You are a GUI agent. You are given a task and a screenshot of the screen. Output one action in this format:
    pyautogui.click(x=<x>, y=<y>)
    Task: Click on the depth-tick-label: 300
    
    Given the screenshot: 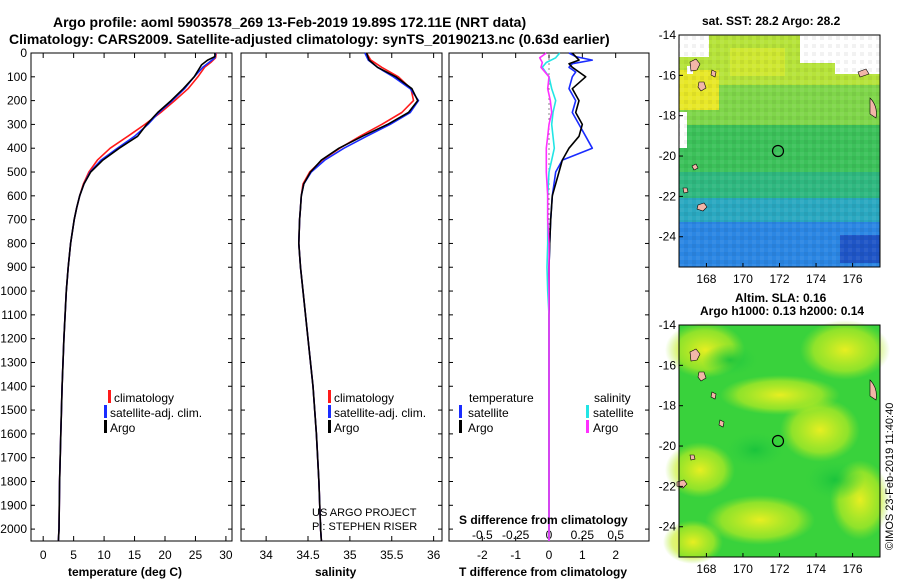 What is the action you would take?
    pyautogui.click(x=17, y=124)
    